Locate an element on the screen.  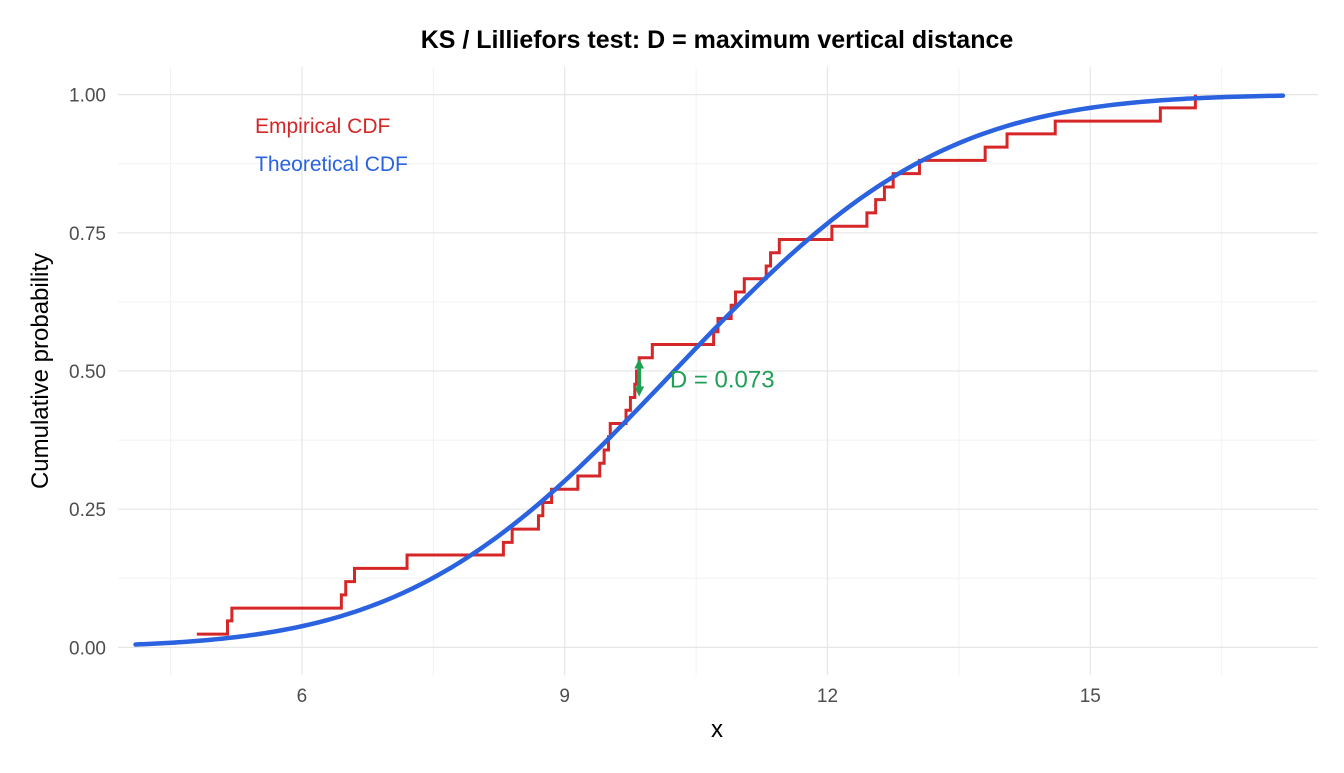
y-tick-label: 0.50 is located at coordinates (87, 372).